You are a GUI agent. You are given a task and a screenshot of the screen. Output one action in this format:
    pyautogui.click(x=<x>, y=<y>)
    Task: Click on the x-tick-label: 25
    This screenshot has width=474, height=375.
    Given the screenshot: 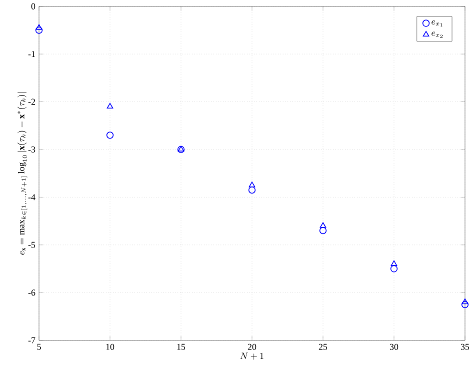 What is the action you would take?
    pyautogui.click(x=323, y=347)
    